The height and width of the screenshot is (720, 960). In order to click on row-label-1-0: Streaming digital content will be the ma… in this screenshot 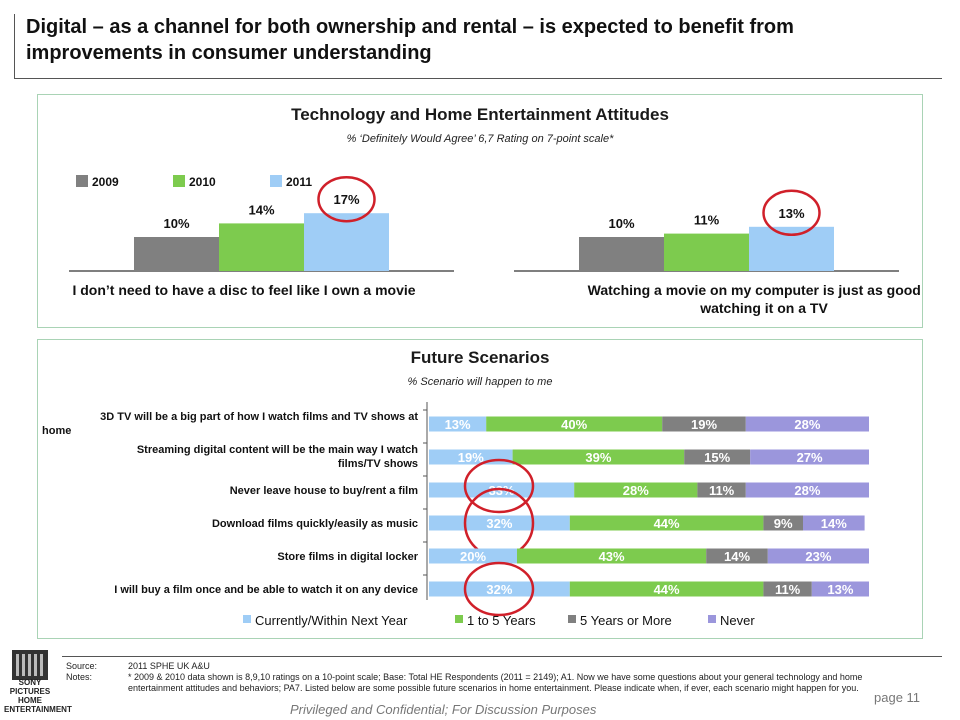, I will do `click(277, 450)`.